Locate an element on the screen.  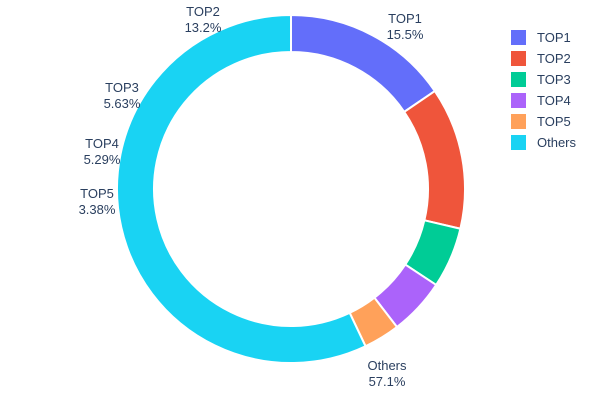
slice-label-percent: 13.2% is located at coordinates (203, 27).